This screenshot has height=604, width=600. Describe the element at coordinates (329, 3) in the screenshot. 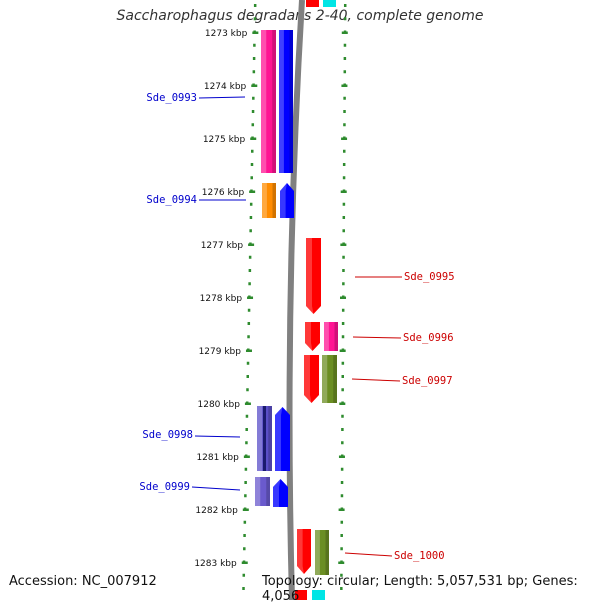

I see `top-cyan-feature-fragment` at that location.